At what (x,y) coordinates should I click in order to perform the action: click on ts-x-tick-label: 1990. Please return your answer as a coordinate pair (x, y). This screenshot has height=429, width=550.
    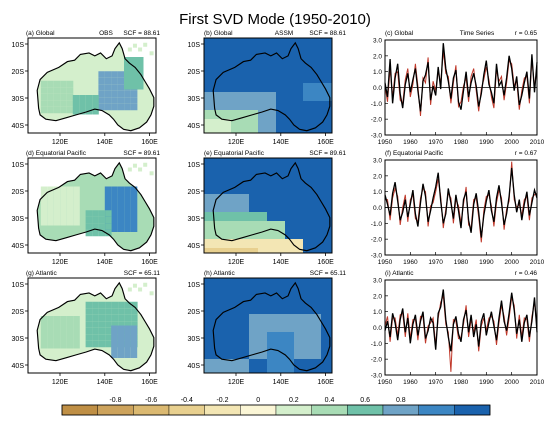
    Looking at the image, I should click on (486, 262).